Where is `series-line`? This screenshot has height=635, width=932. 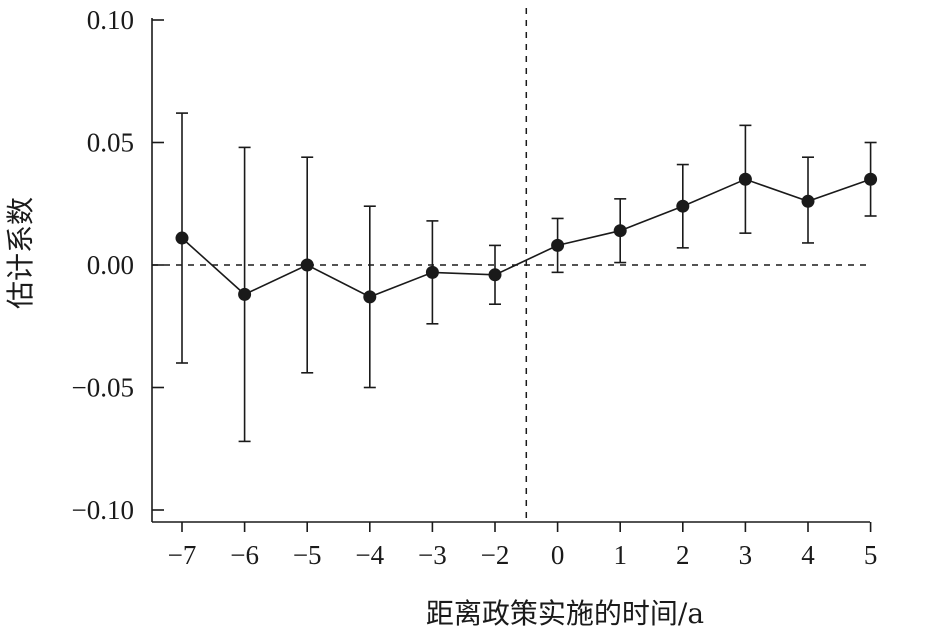 series-line is located at coordinates (526, 238).